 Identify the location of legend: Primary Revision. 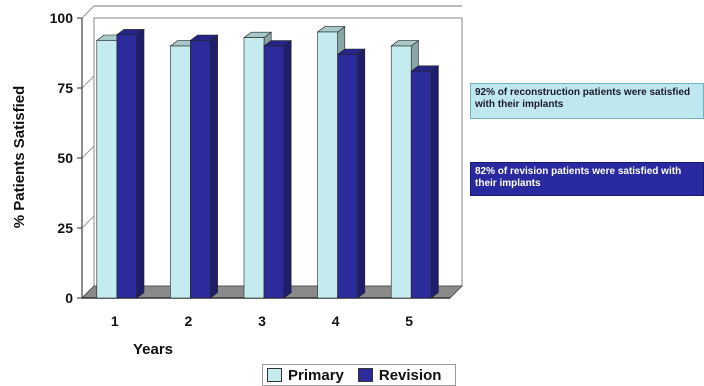
(359, 375).